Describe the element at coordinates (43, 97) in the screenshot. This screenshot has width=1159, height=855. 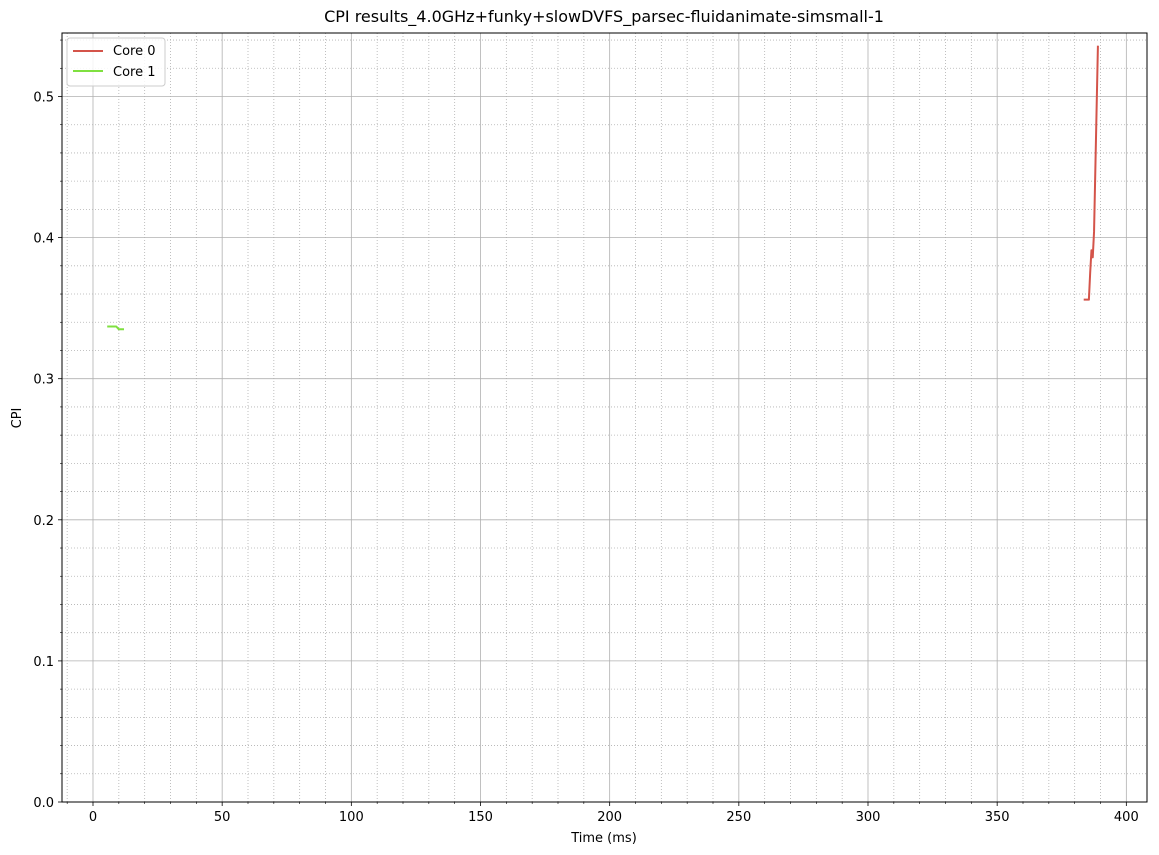
I see `y-tick-label: 0.5` at that location.